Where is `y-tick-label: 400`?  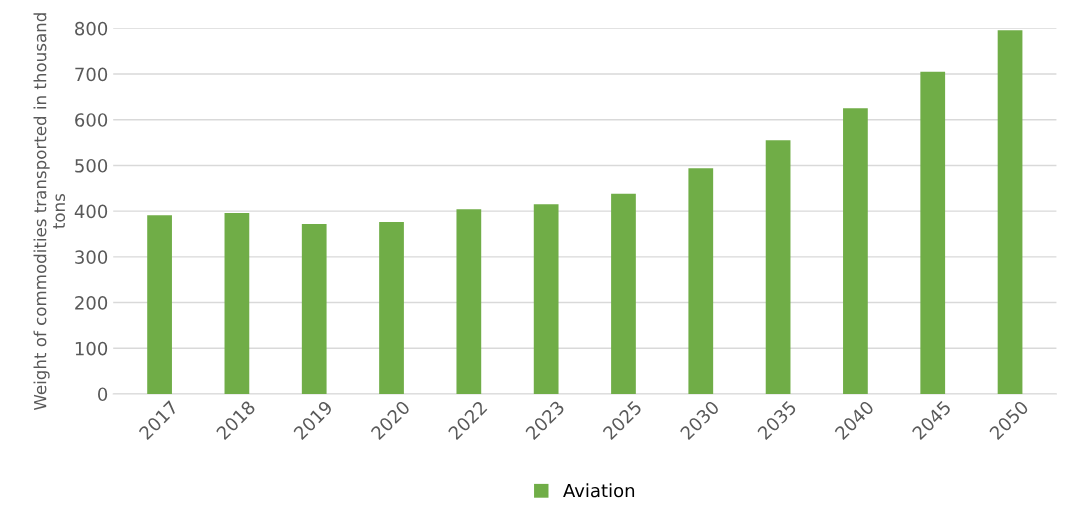
y-tick-label: 400 is located at coordinates (91, 211).